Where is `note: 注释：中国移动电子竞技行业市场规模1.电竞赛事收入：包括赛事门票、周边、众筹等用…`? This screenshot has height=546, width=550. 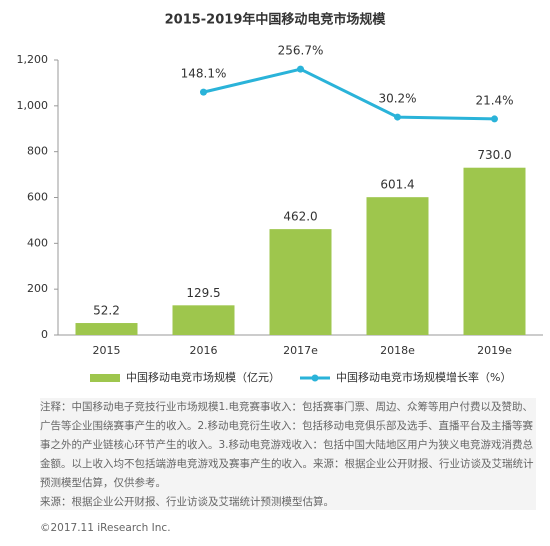 note: 注释：中国移动电子竞技行业市场规模1.电竞赛事收入：包括赛事门票、周边、众筹等用… is located at coordinates (287, 445).